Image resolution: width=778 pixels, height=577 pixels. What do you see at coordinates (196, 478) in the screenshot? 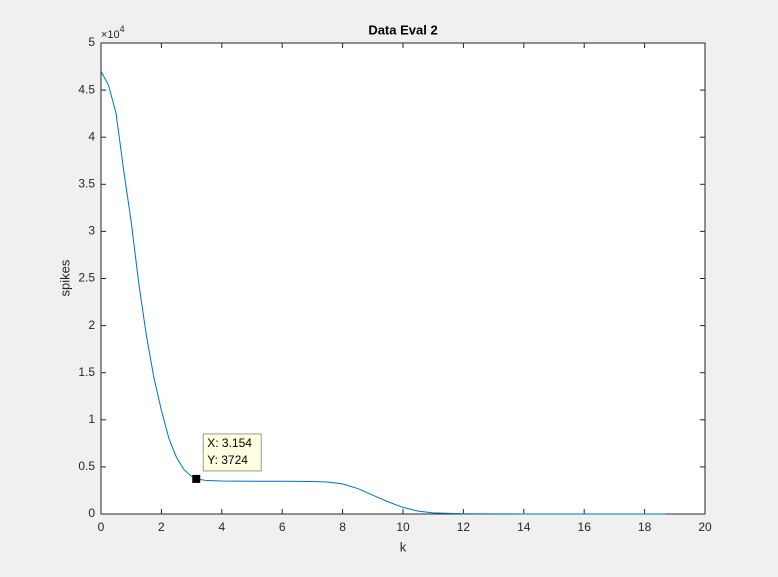
I see `datatip-marker` at bounding box center [196, 478].